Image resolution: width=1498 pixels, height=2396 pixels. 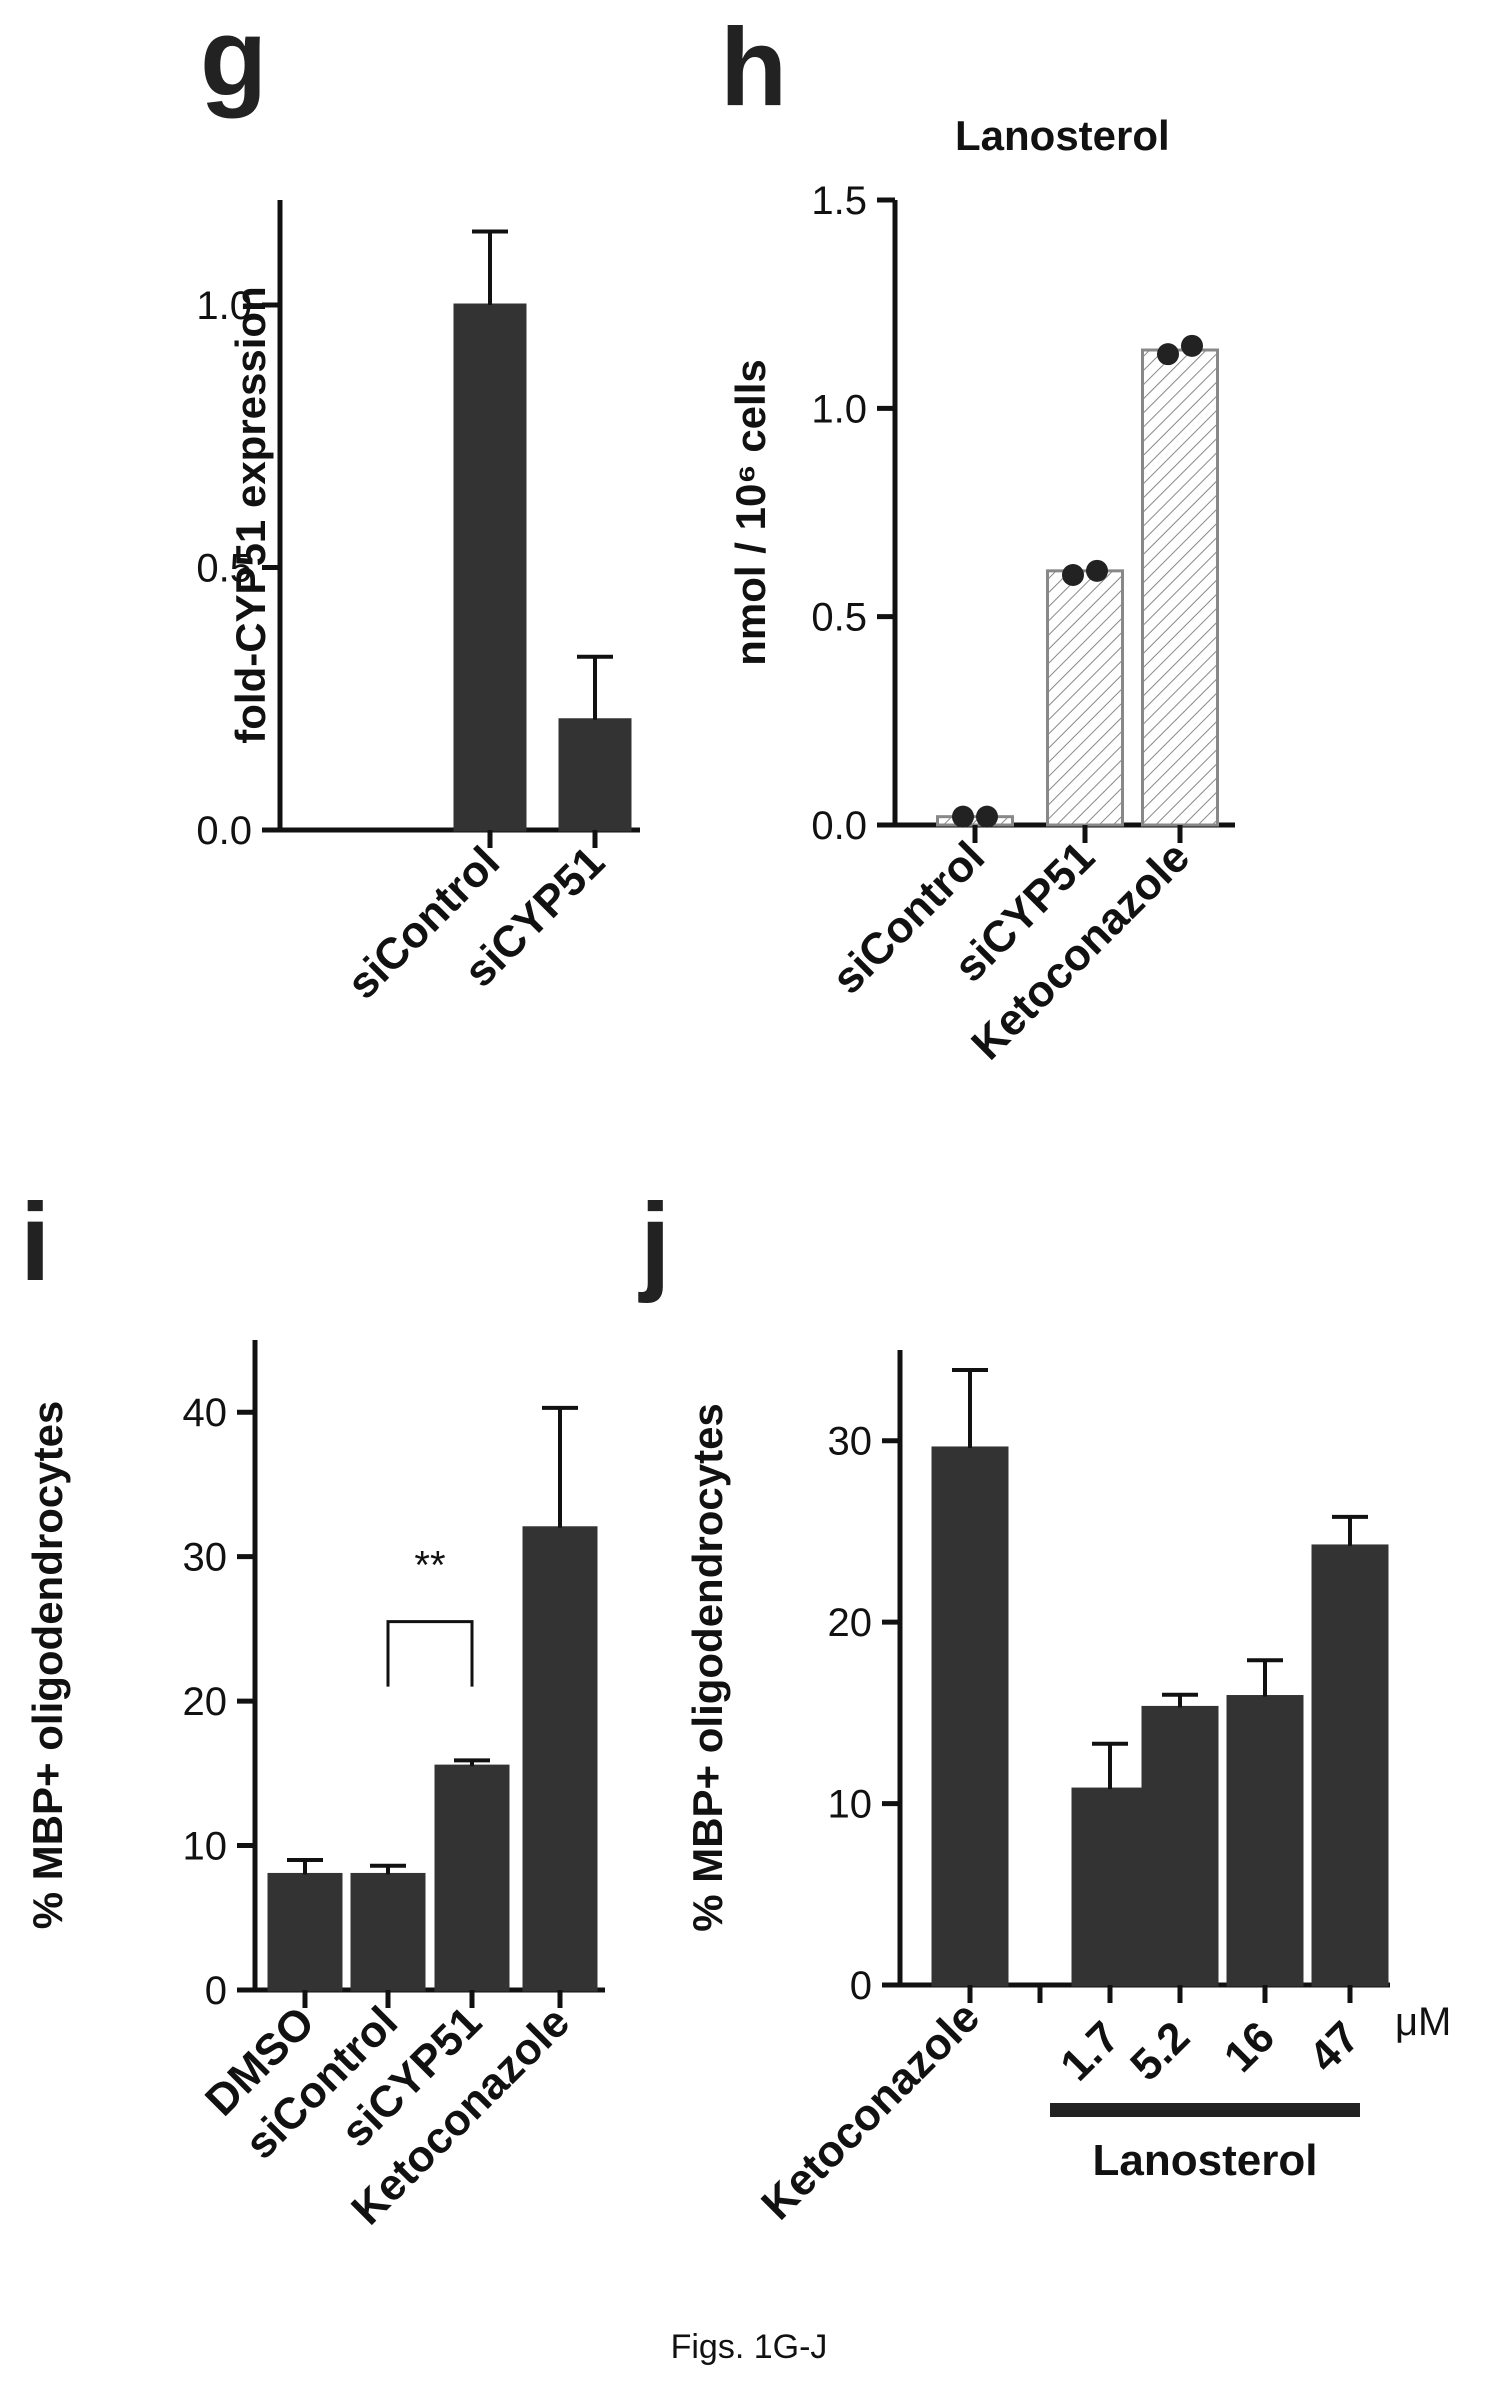 What do you see at coordinates (595, 775) in the screenshot?
I see `bar-g-siCYP51` at bounding box center [595, 775].